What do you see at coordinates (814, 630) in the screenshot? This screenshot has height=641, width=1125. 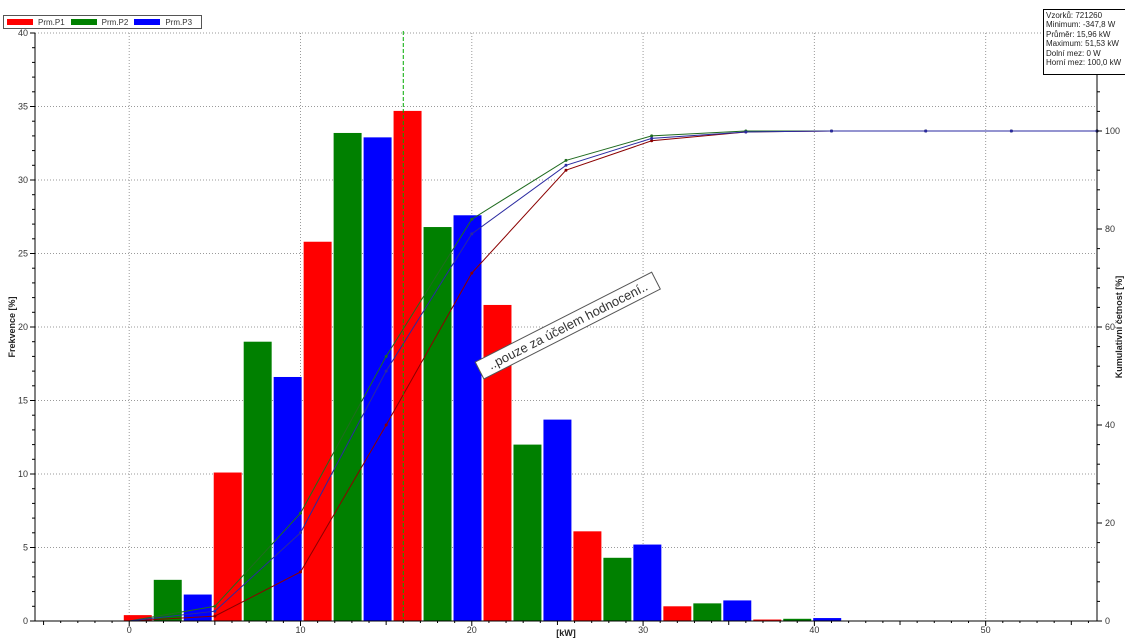 I see `x-tick-label-4: 40` at bounding box center [814, 630].